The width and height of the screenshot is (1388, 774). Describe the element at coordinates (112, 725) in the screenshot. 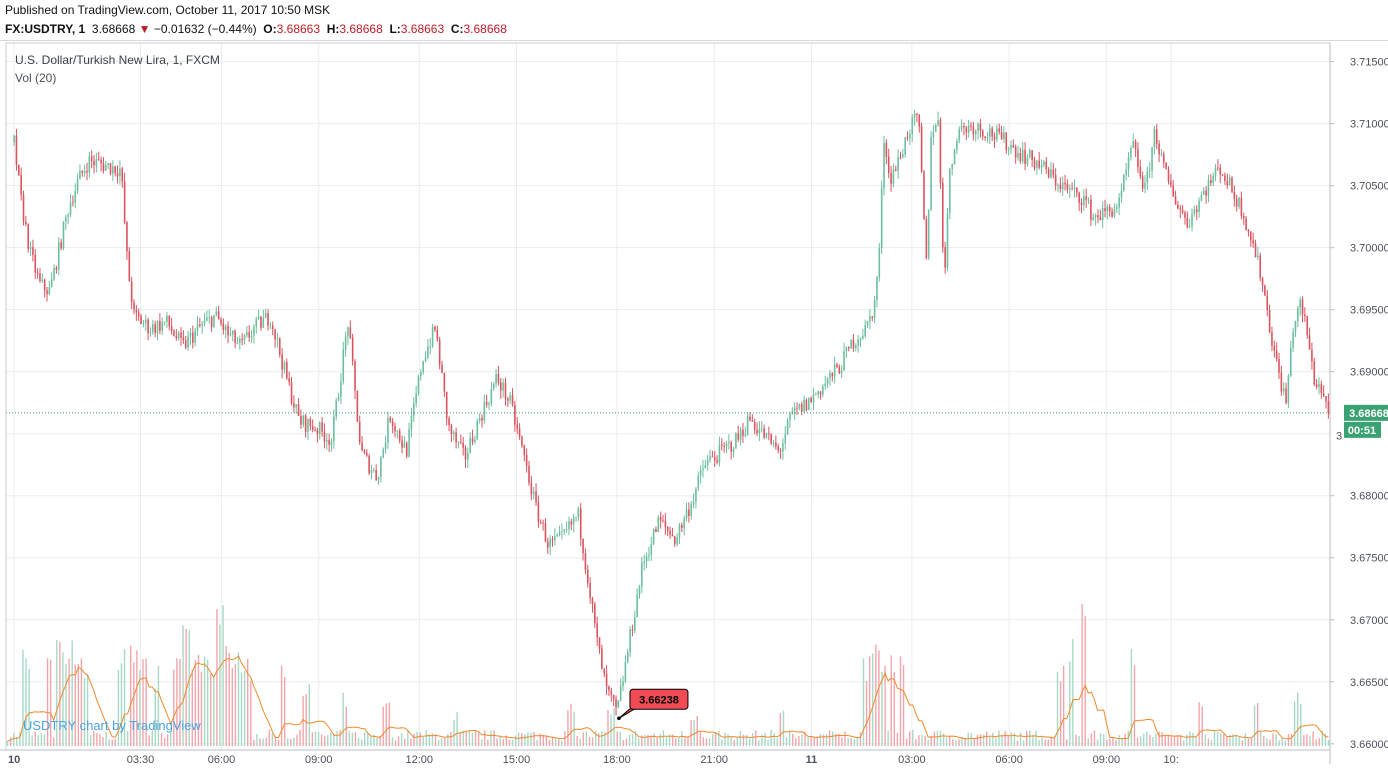

I see `tradingview-watermark: USDTRY chart by TradingView` at that location.